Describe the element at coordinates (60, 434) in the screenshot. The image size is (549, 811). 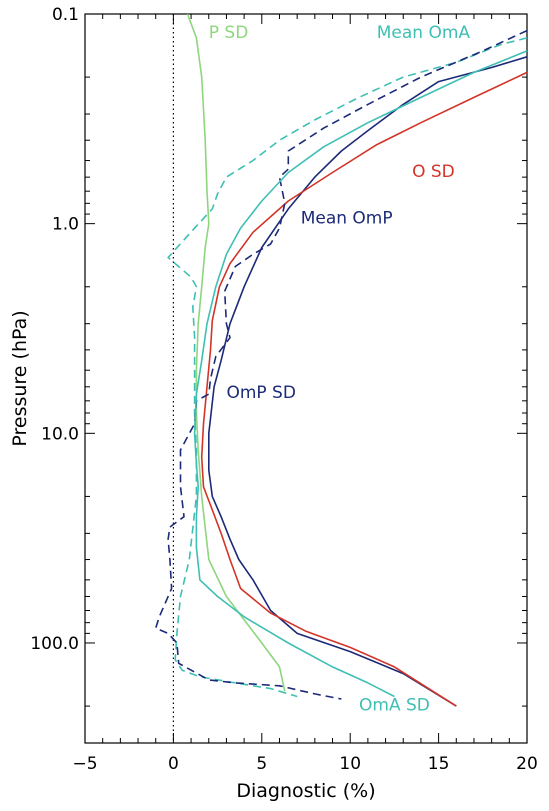
I see `y-tick-label: 10.0` at that location.